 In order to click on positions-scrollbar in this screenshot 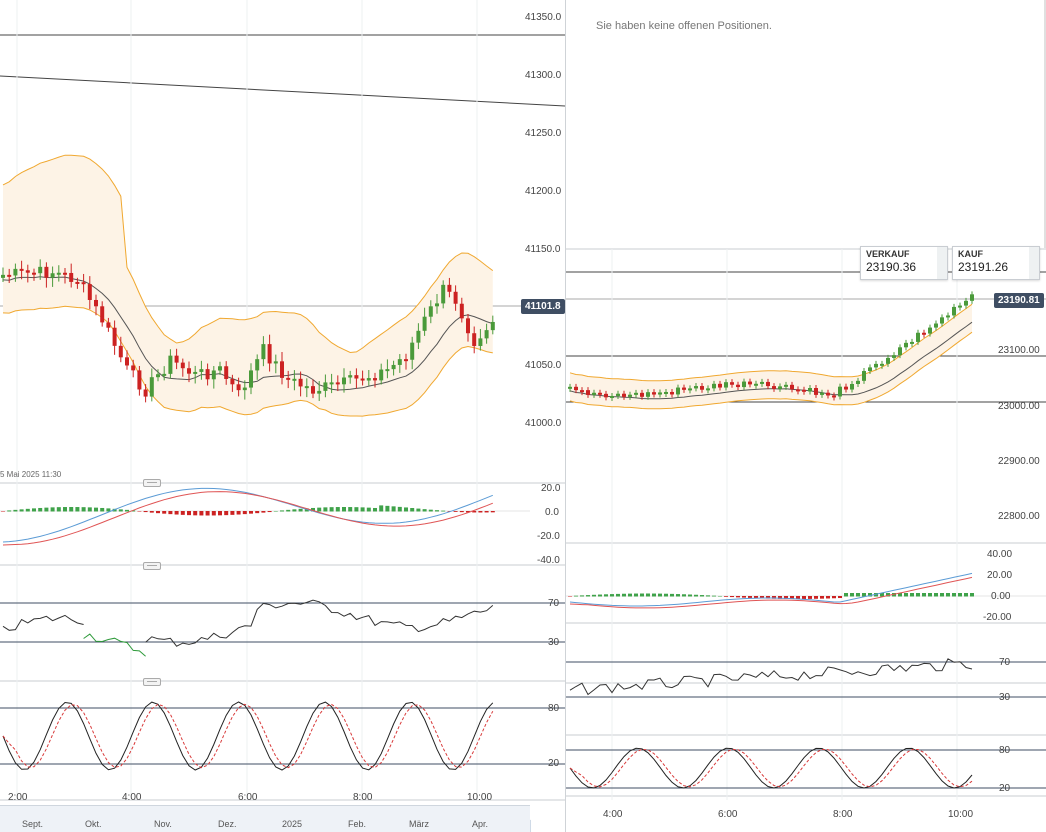, I will do `click(1045, 124)`.